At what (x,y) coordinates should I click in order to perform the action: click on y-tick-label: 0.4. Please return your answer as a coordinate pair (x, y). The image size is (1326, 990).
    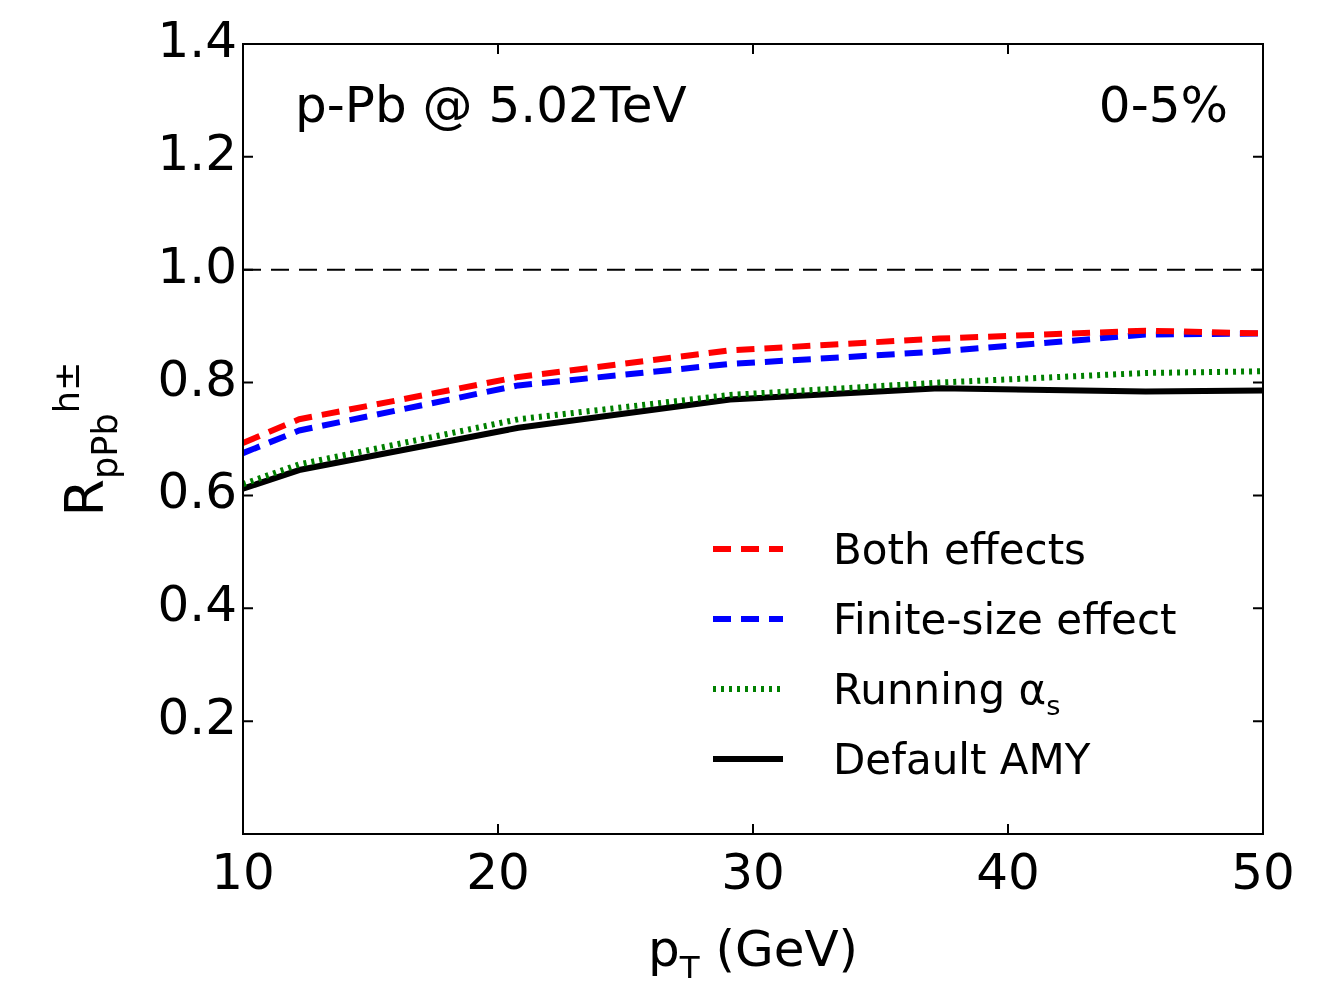
    Looking at the image, I should click on (197, 604).